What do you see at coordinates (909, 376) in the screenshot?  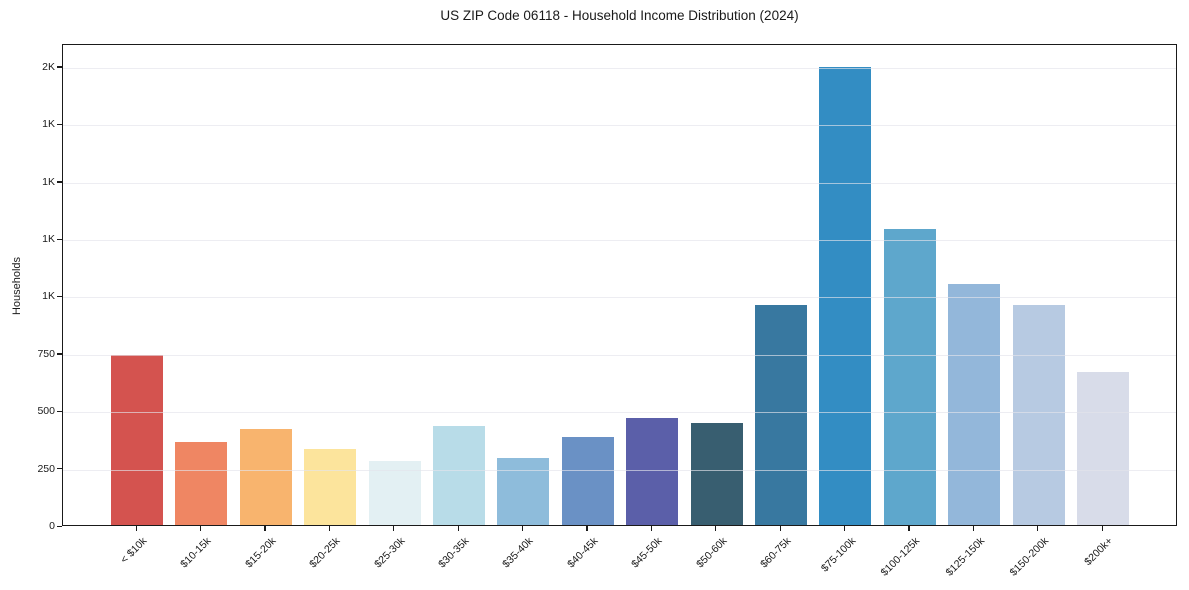 I see `bar-$100-125k` at bounding box center [909, 376].